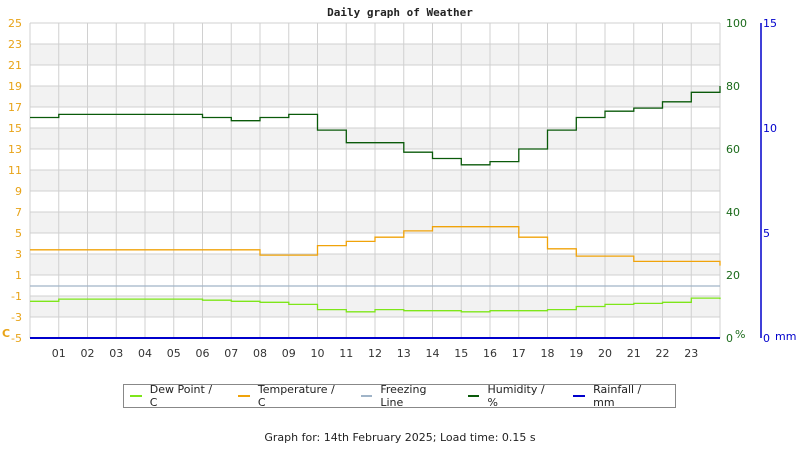  I want to click on x-axis-tick: 21, so click(634, 353).